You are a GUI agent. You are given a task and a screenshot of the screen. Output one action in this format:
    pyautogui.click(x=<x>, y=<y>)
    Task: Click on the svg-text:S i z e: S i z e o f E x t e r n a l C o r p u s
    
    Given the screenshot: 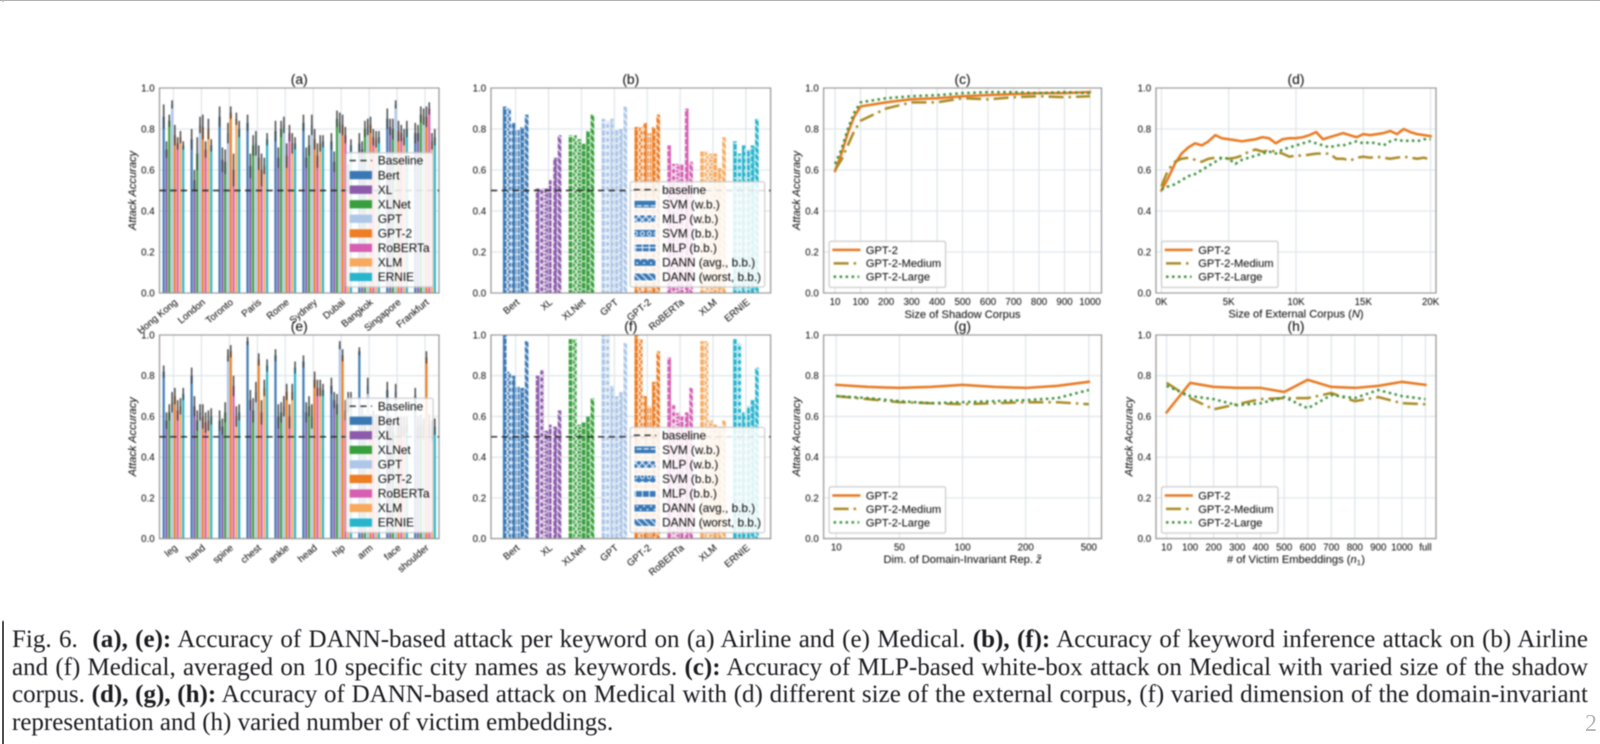 What is the action you would take?
    pyautogui.click(x=1298, y=310)
    